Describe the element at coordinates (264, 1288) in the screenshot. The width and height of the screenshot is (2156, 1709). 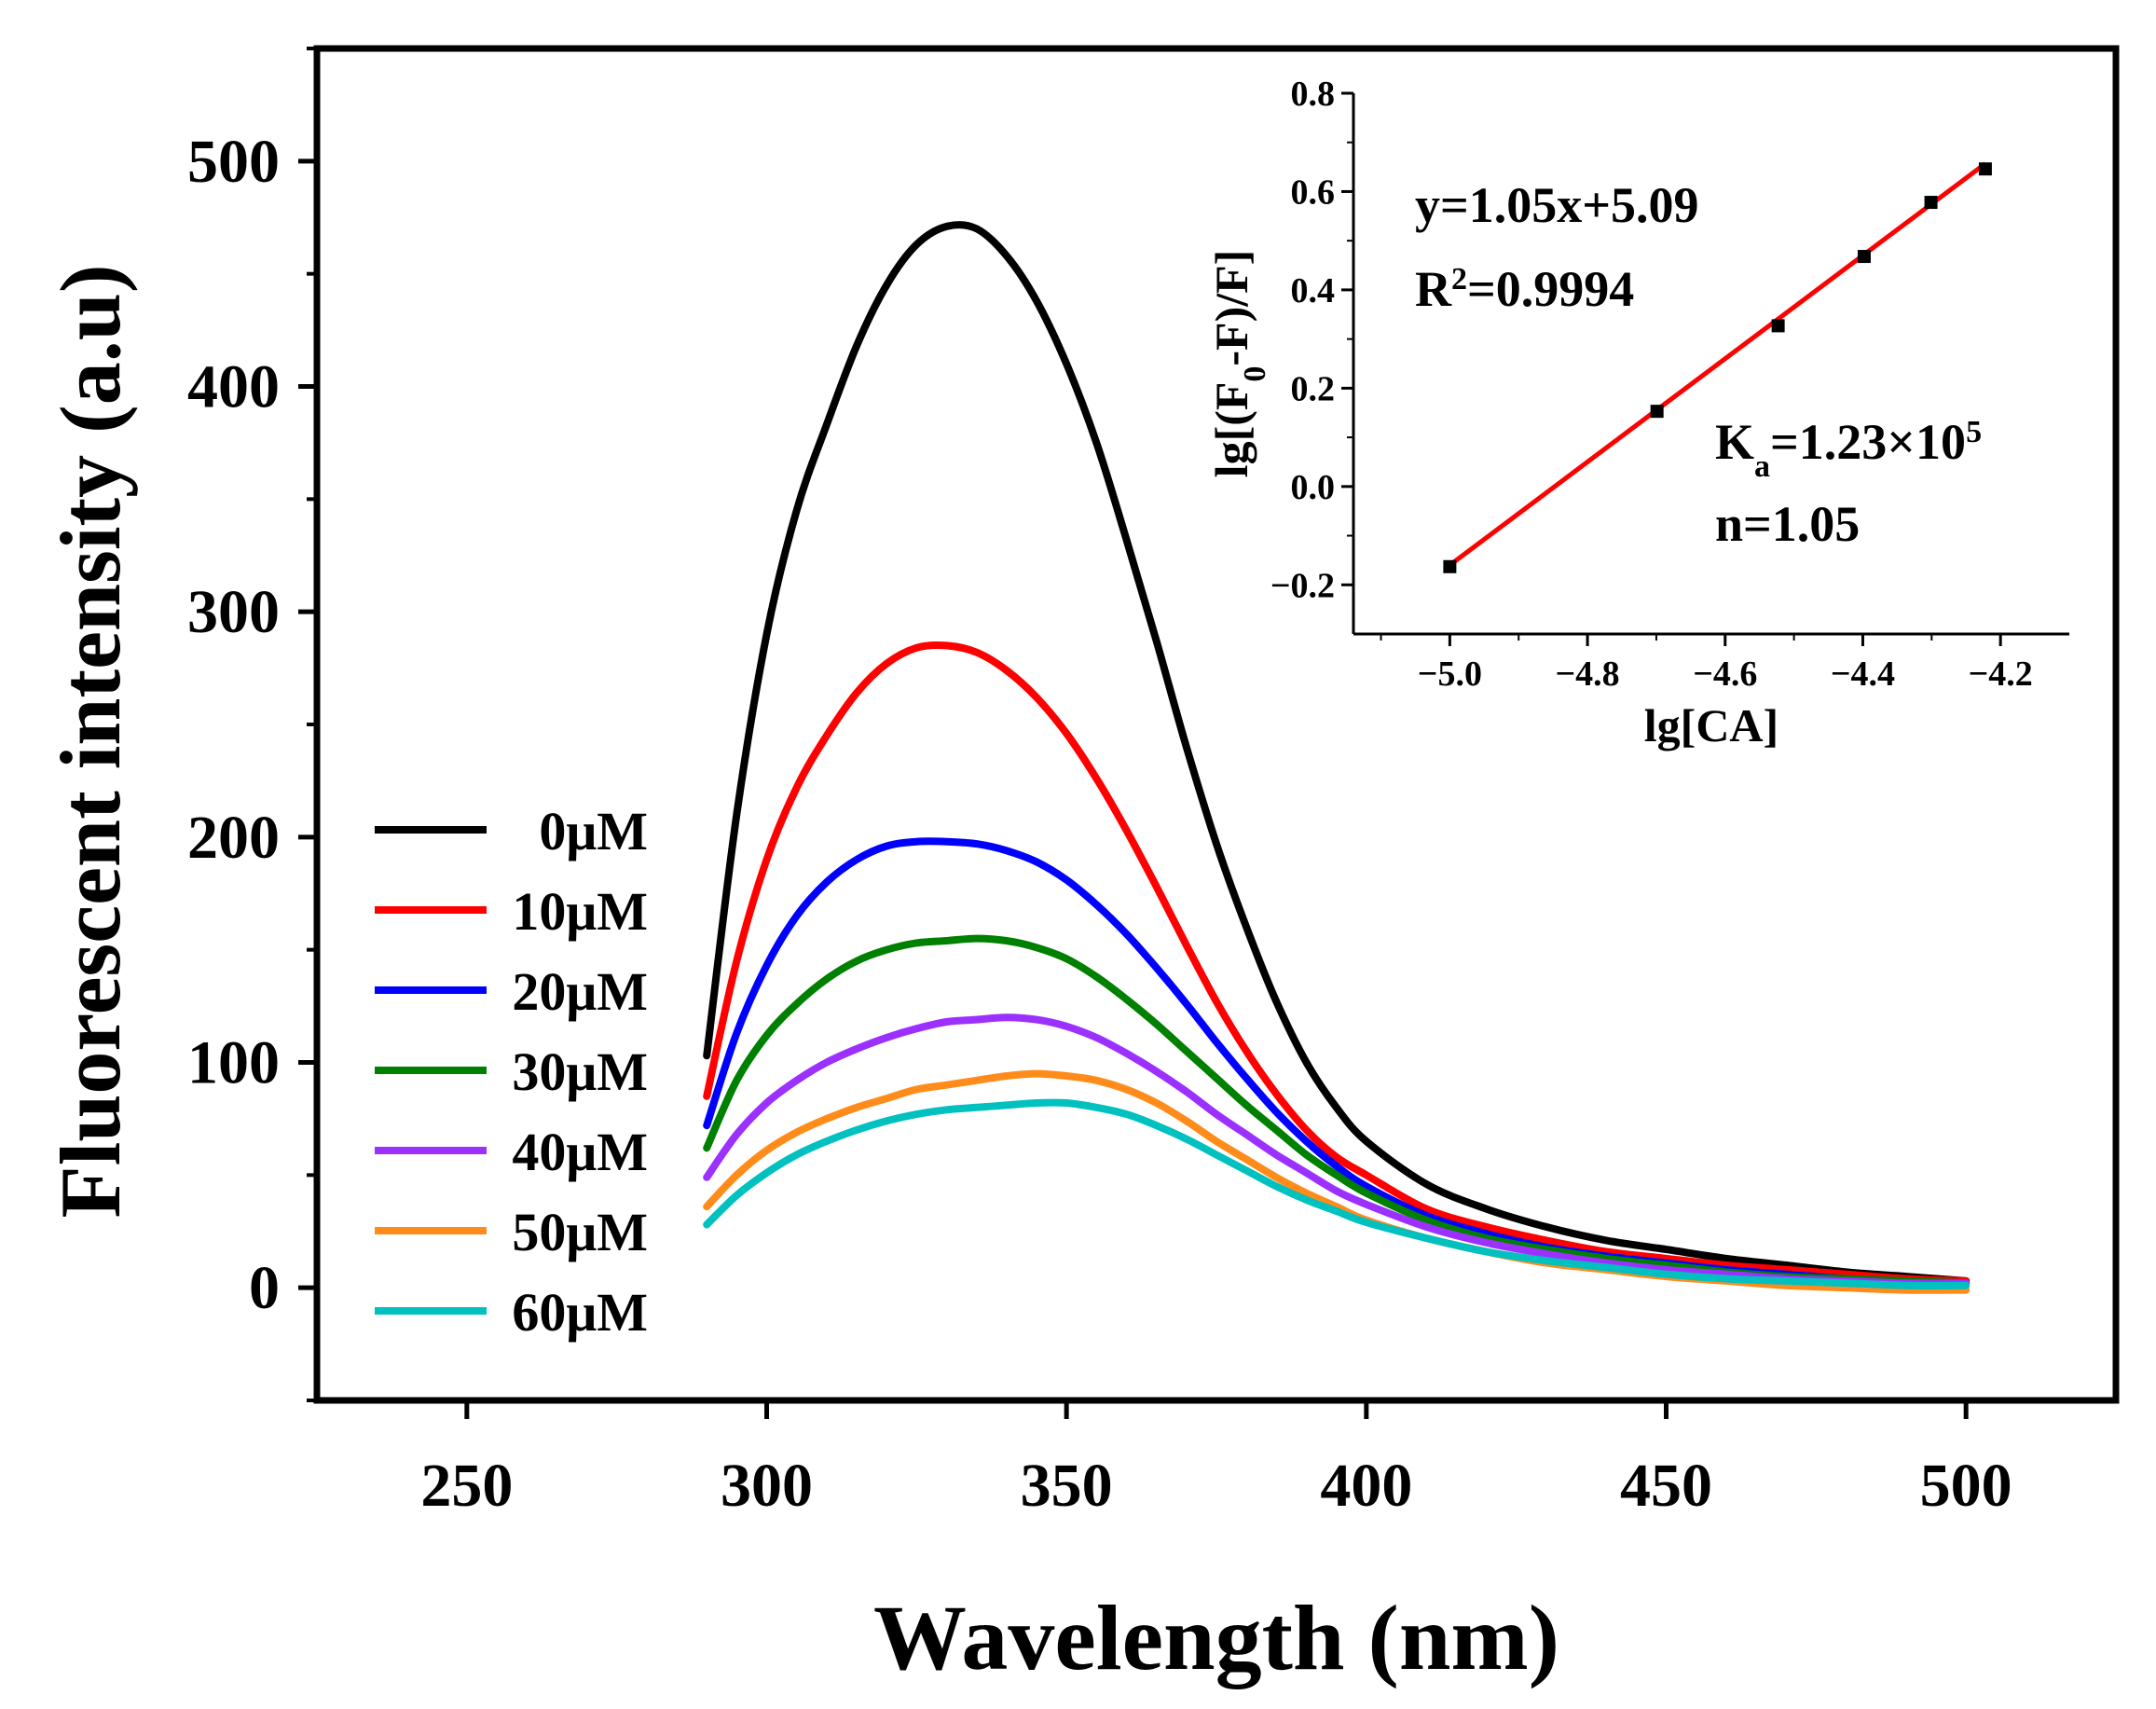
I see `y-tick-label: 0` at that location.